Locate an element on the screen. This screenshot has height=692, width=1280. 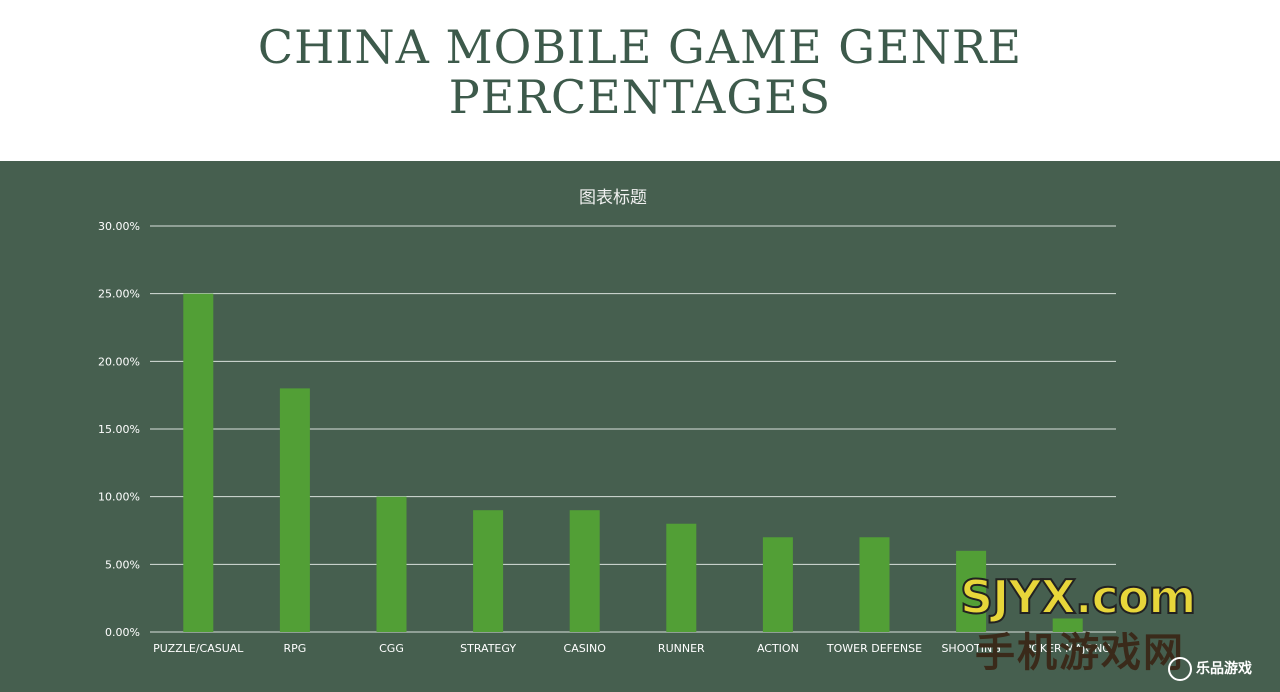
y-tick-label: 30.00% is located at coordinates (119, 226).